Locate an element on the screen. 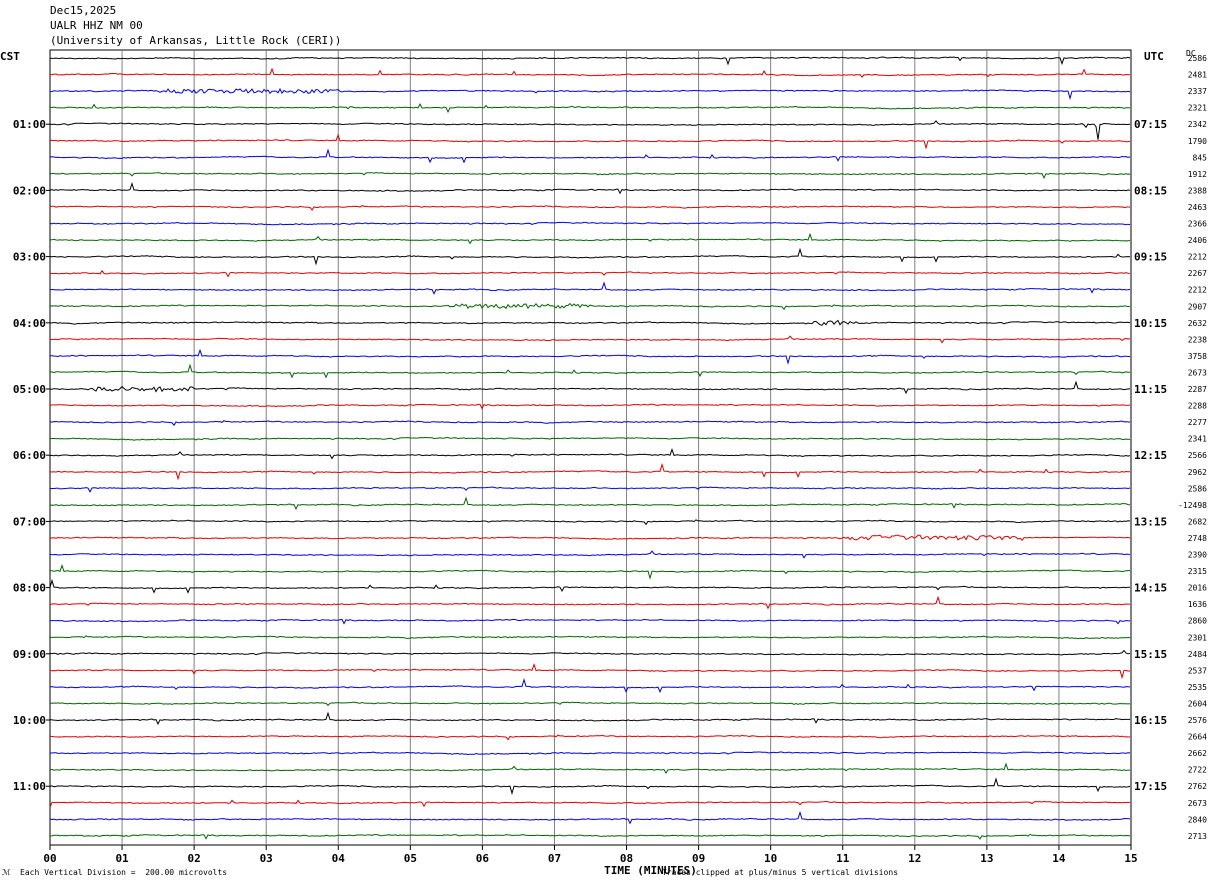 This screenshot has height=886, width=1210. dc-offset-label: 2388 is located at coordinates (1197, 190).